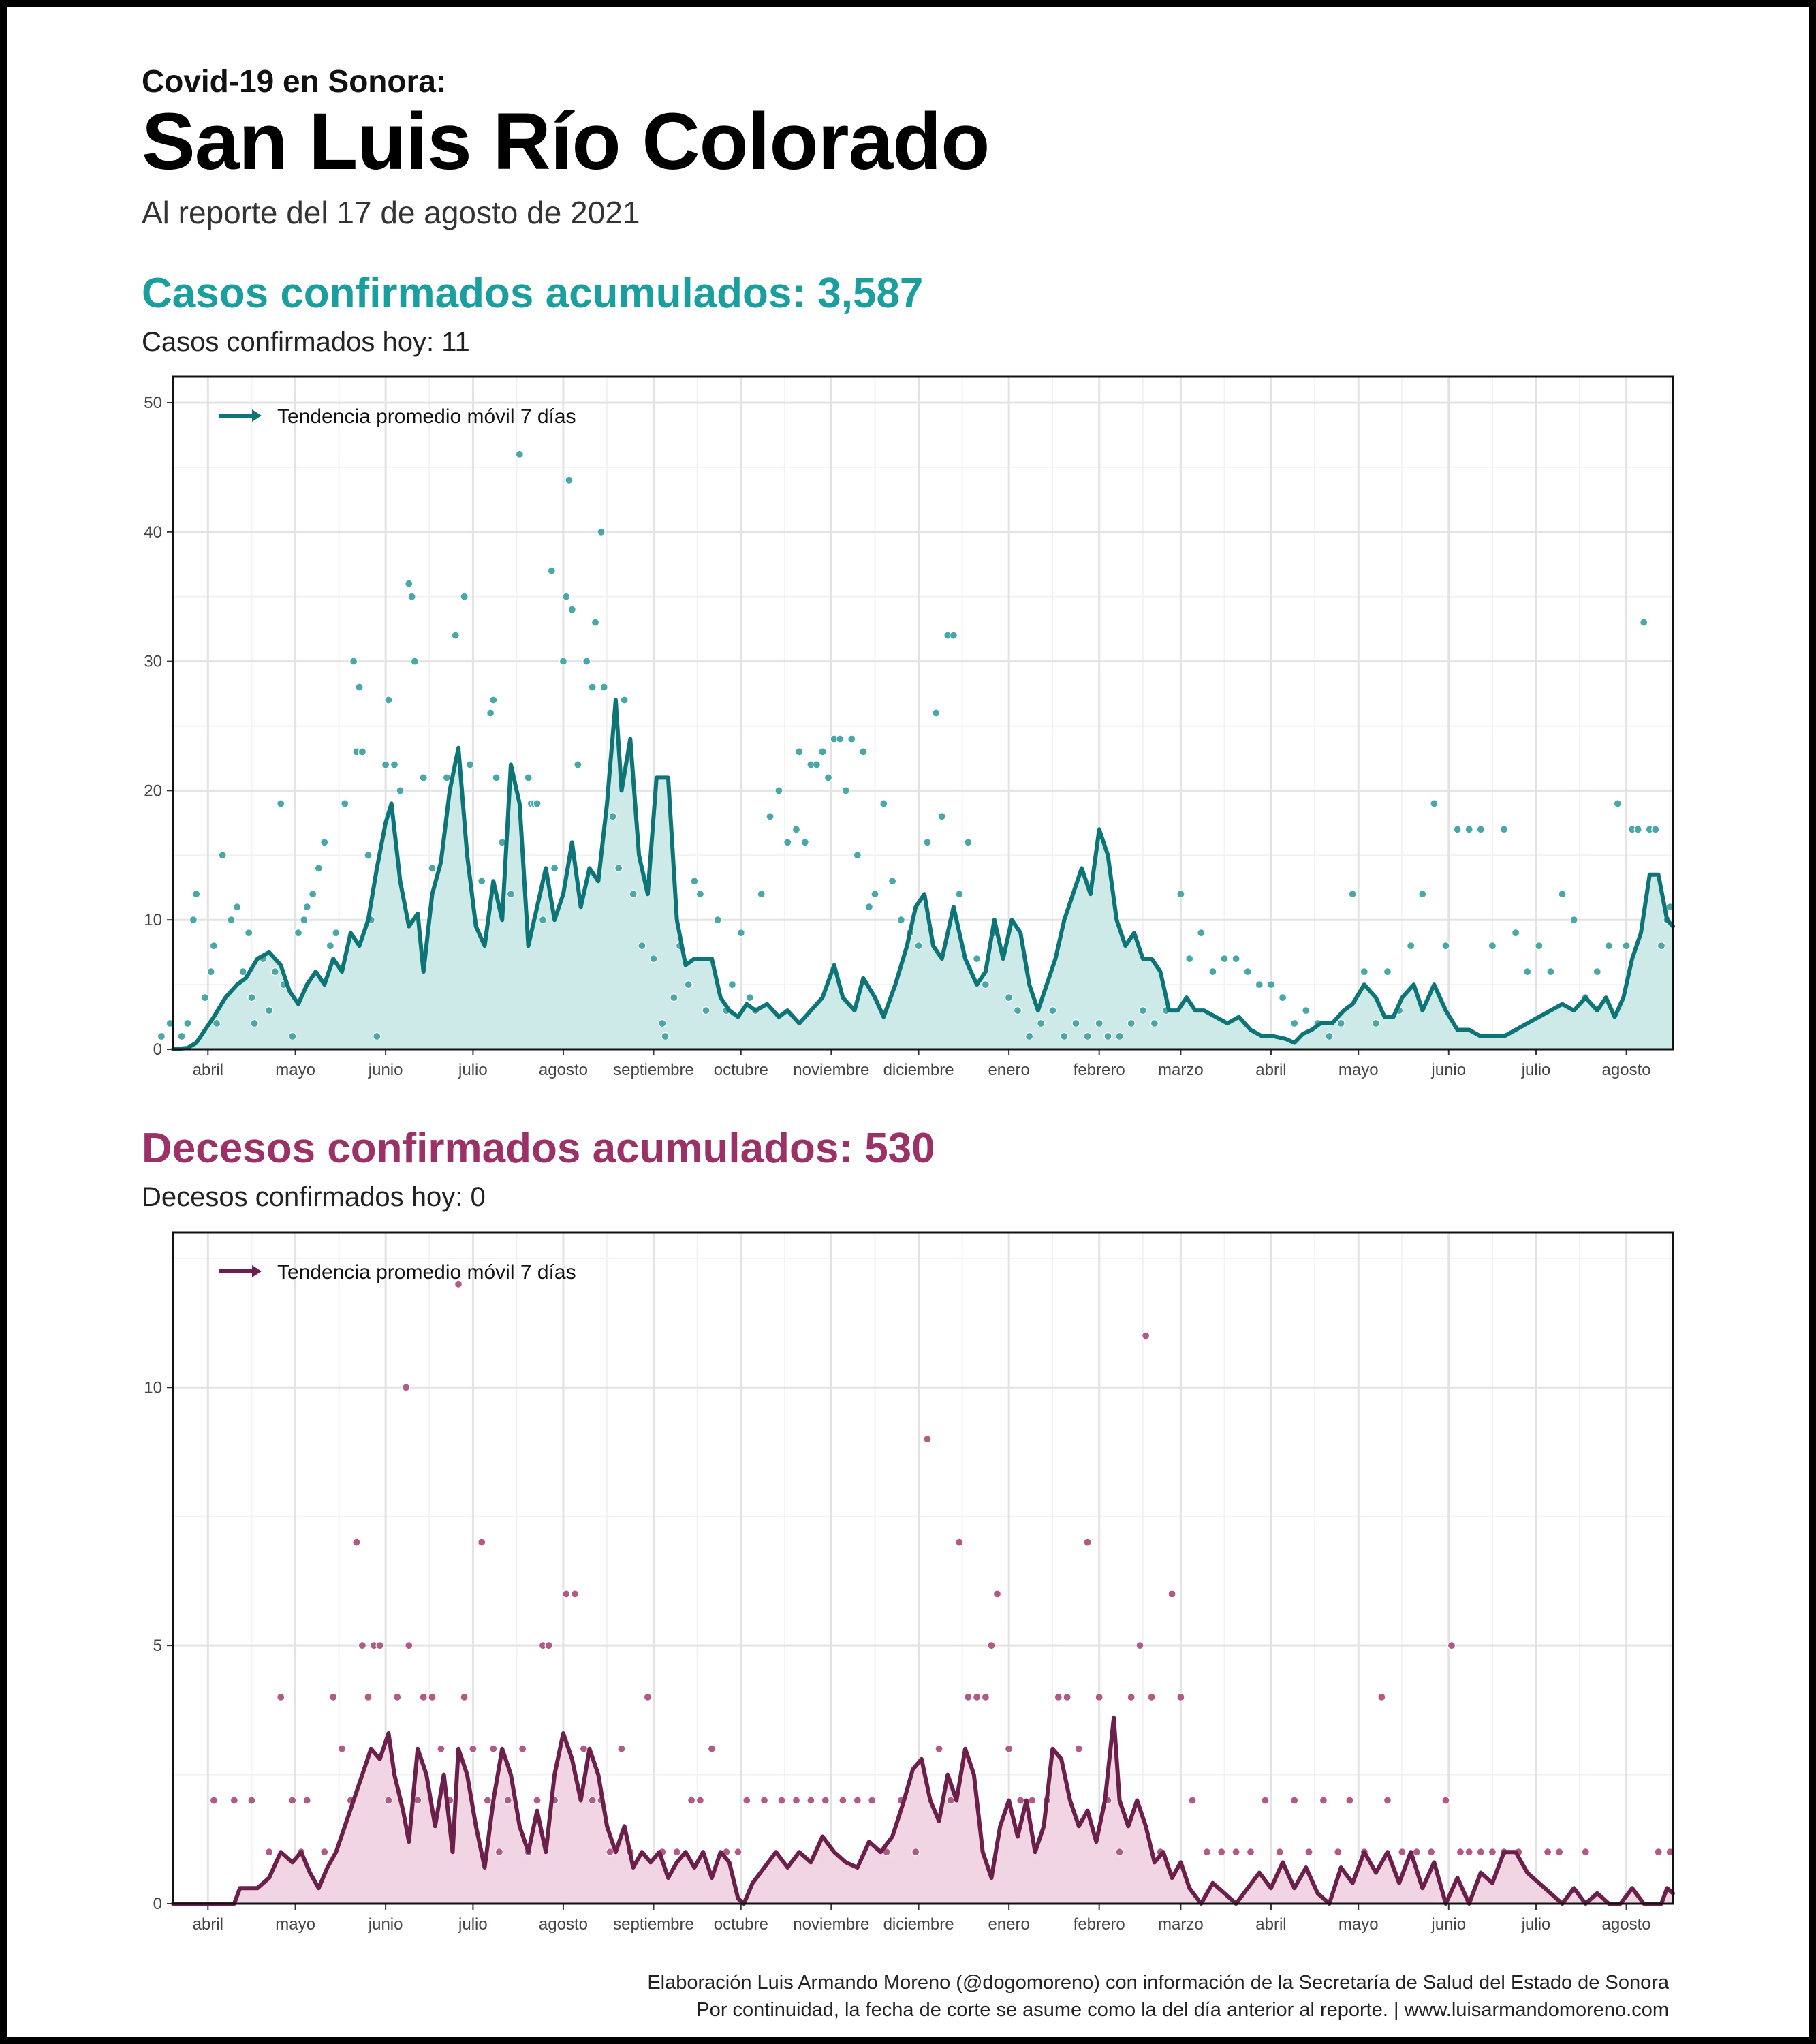 This screenshot has height=2044, width=1816. What do you see at coordinates (427, 1272) in the screenshot?
I see `legend-label: Tendencia promedio móvil 7 días` at bounding box center [427, 1272].